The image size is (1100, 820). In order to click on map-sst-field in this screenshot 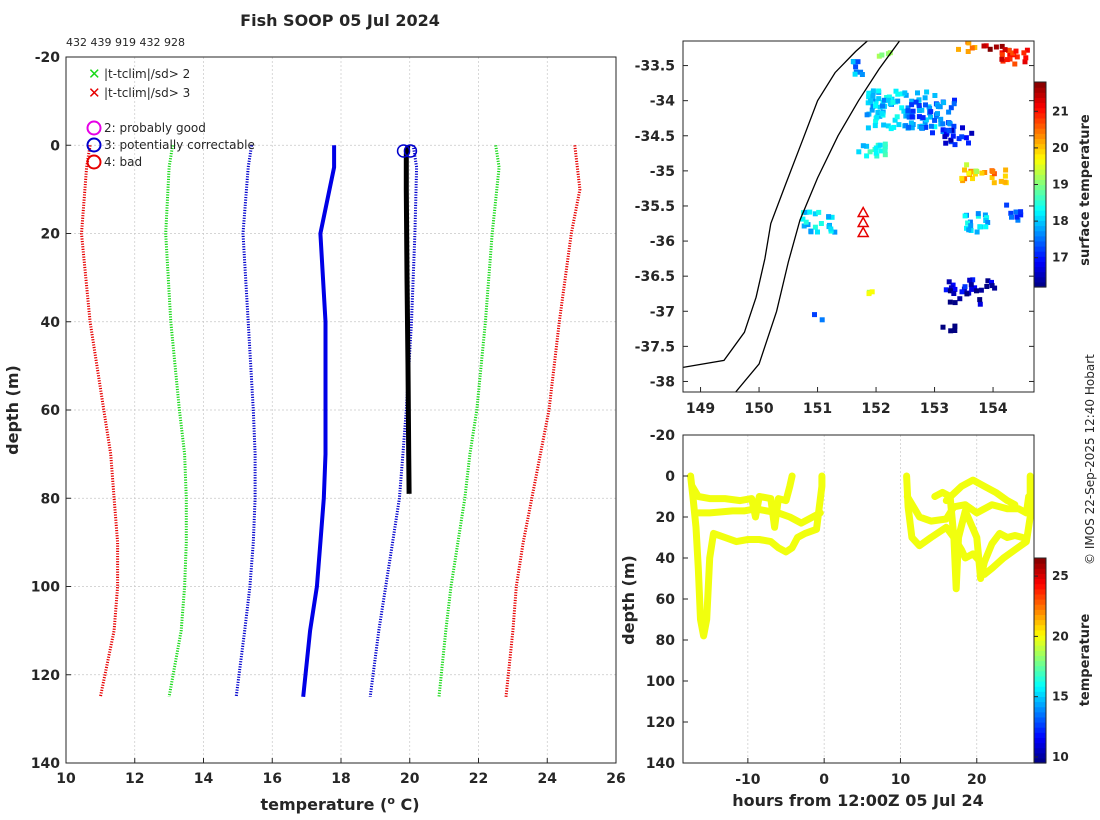, I will do `click(915, 187)`.